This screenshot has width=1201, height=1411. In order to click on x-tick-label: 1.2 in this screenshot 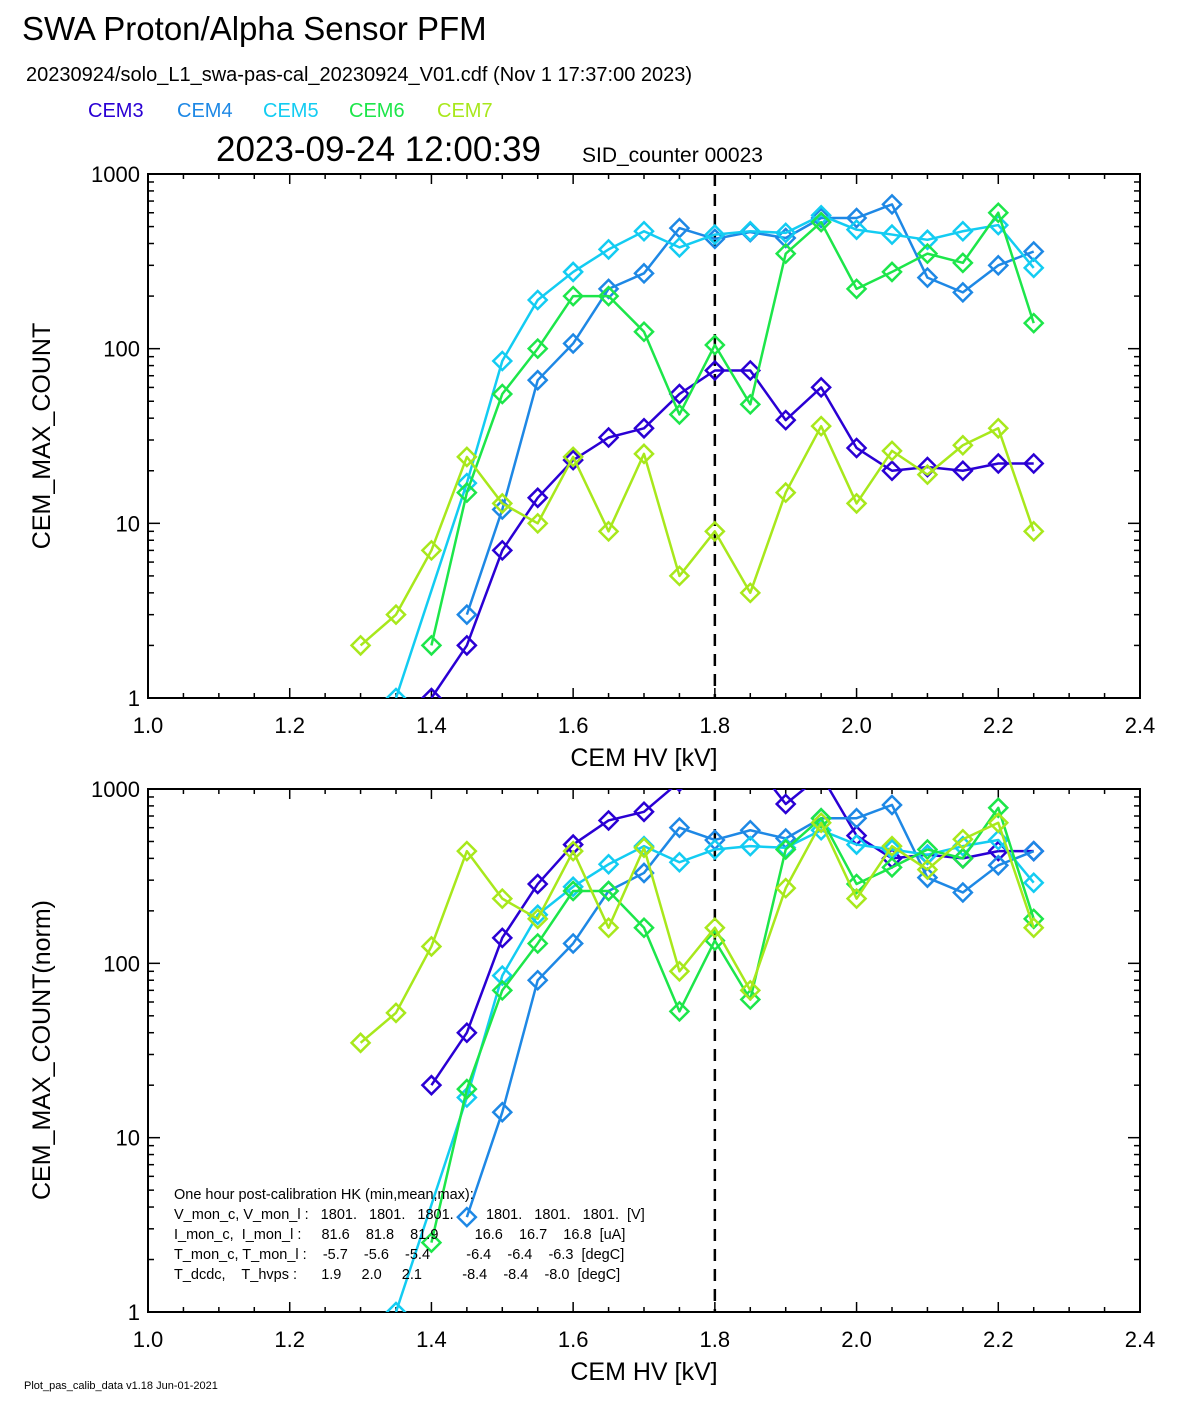, I will do `click(289, 725)`.